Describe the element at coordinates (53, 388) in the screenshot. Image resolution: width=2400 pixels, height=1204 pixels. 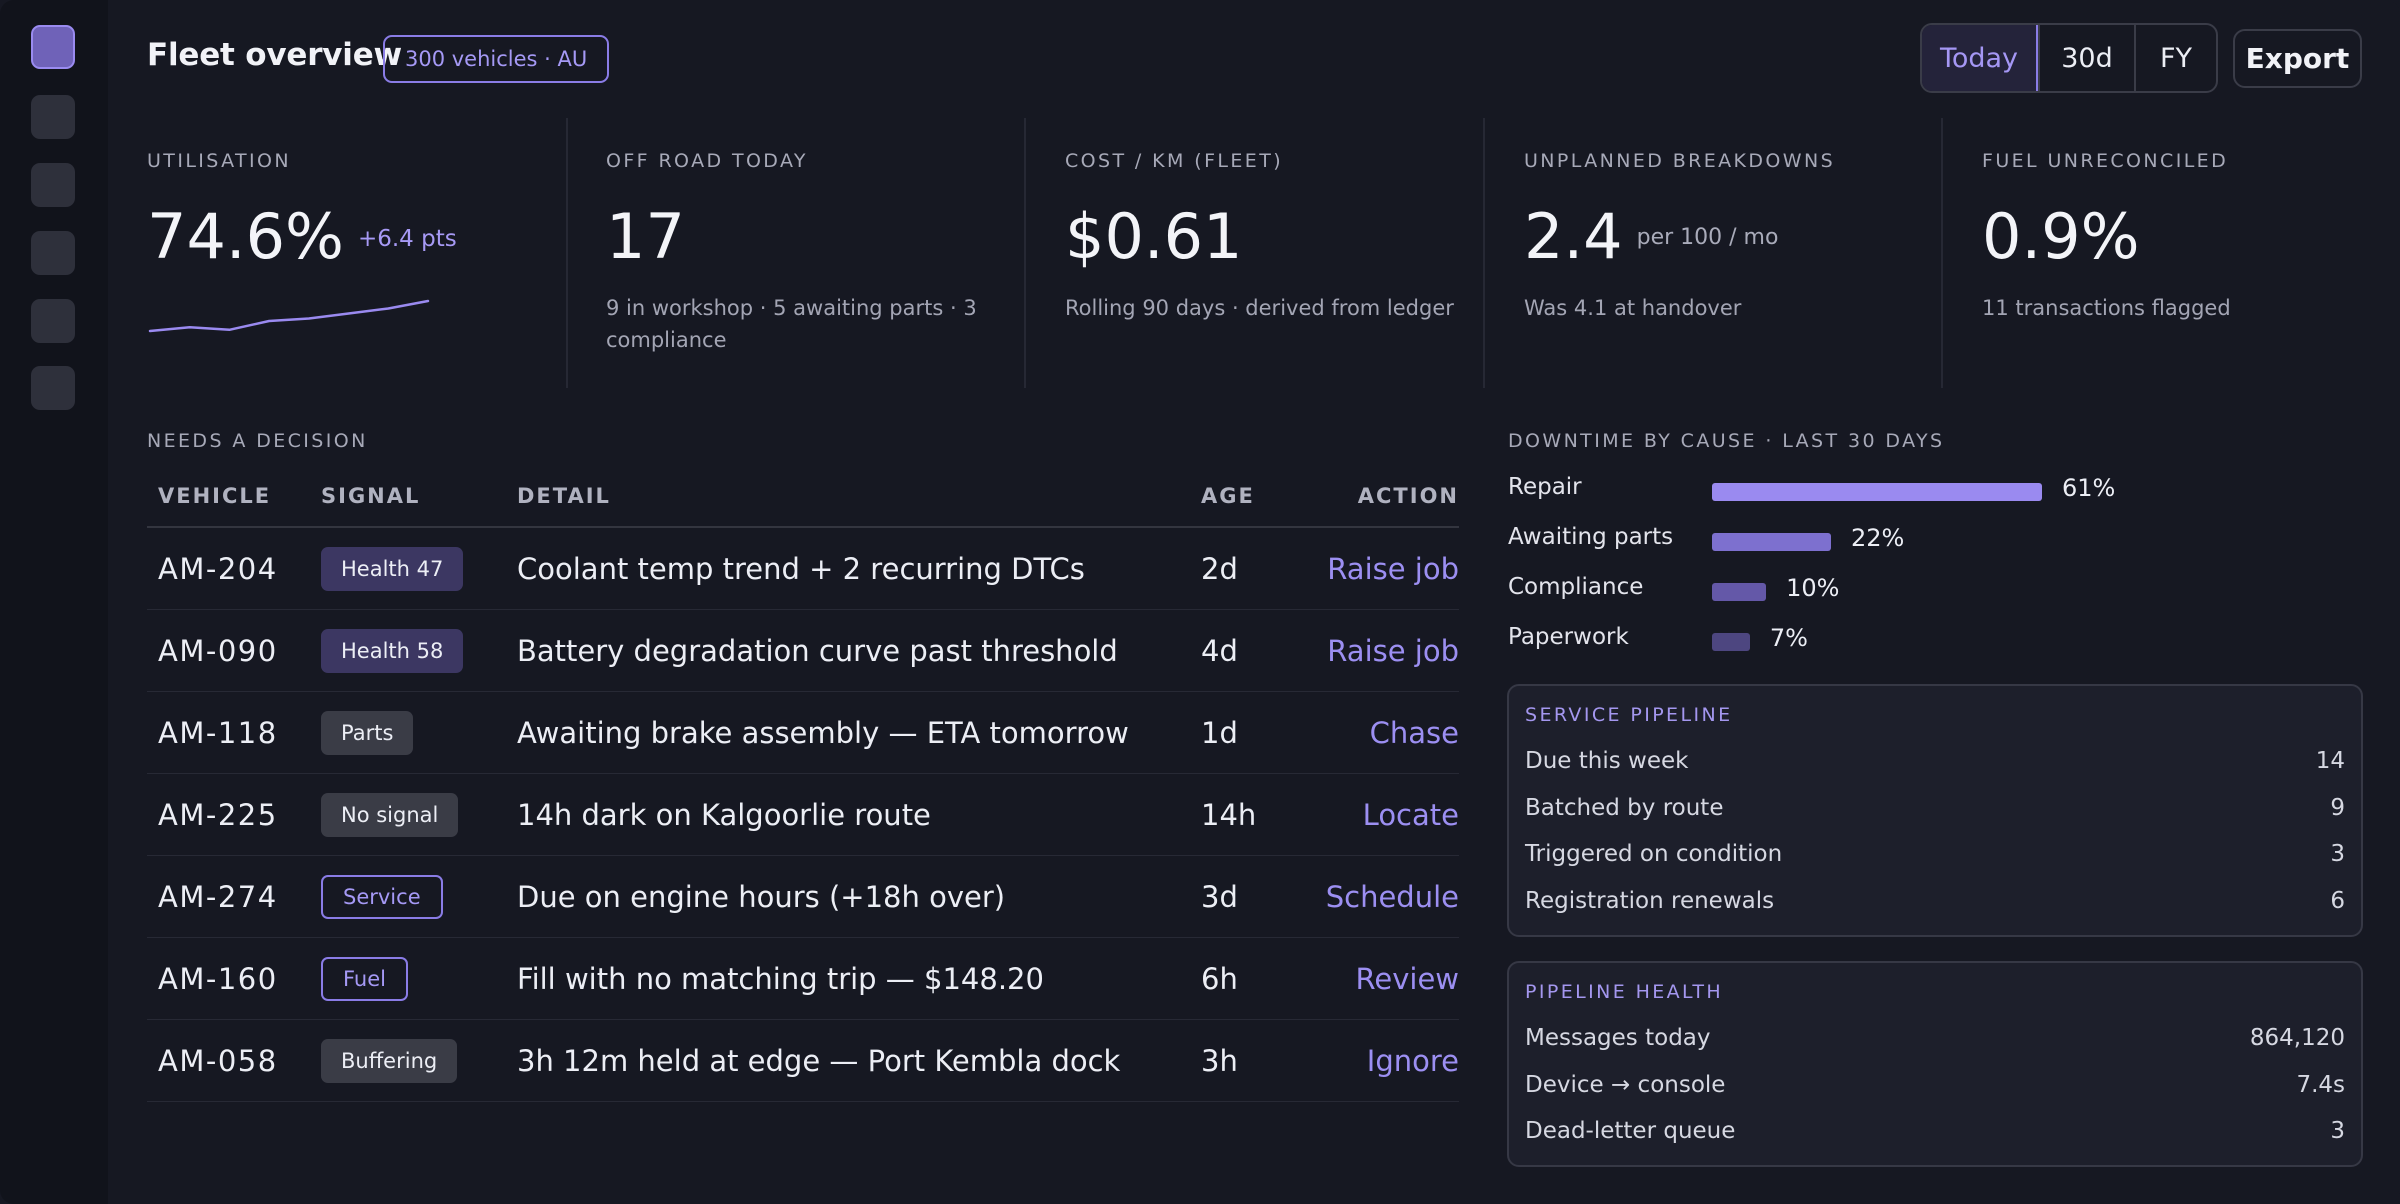
I see `sidebar-item-6-icon` at that location.